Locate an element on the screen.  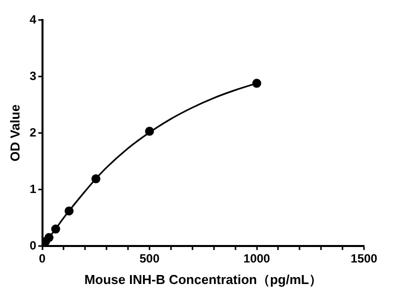
x-tick-label: 1500 is located at coordinates (364, 259).